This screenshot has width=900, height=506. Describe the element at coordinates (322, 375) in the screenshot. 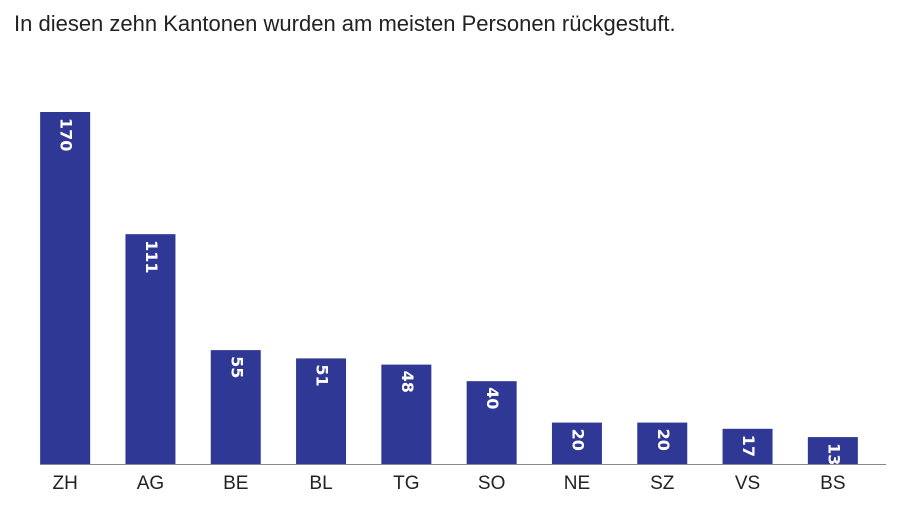

I see `value-label: 51` at that location.